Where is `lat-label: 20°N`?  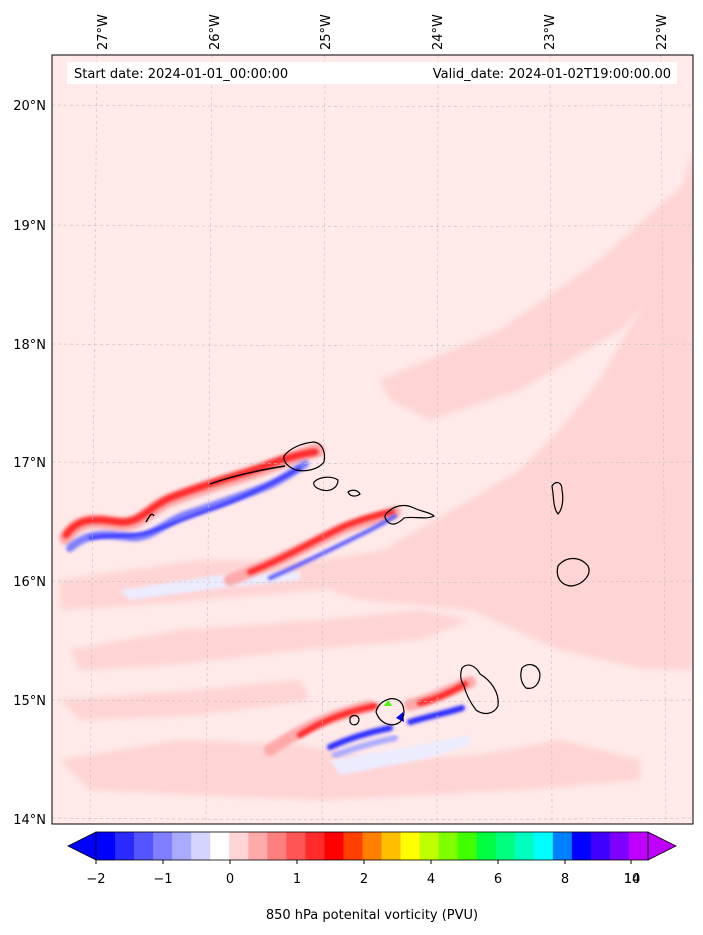
lat-label: 20°N is located at coordinates (29, 106).